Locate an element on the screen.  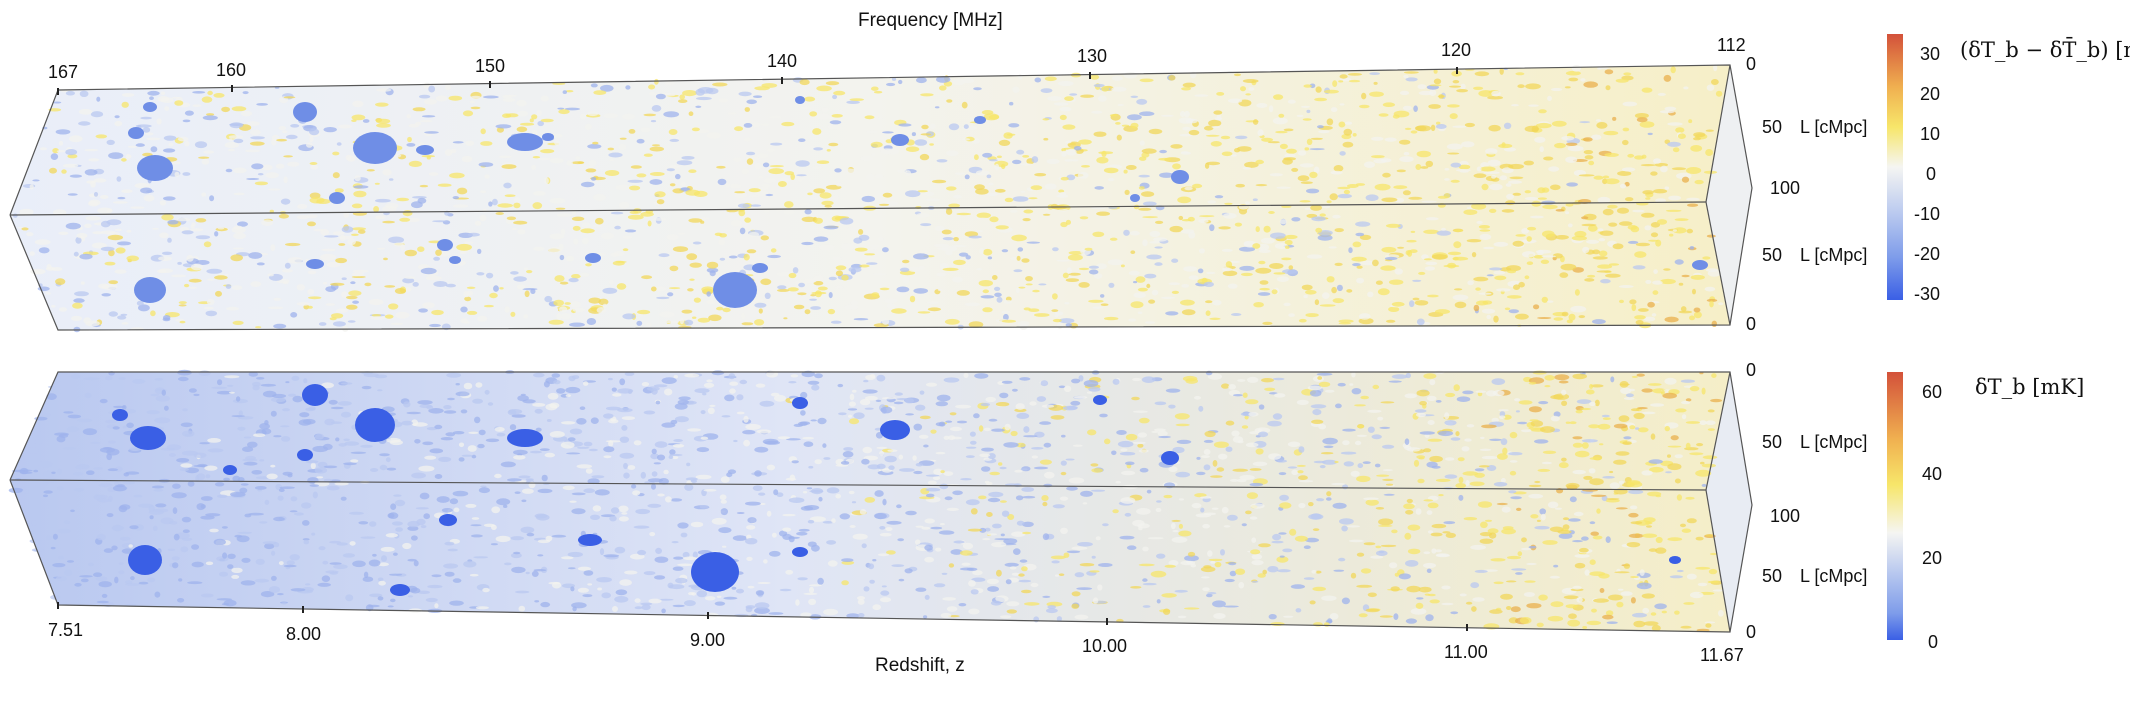
frequency-axis-title: Frequency [MHz] is located at coordinates (930, 20).